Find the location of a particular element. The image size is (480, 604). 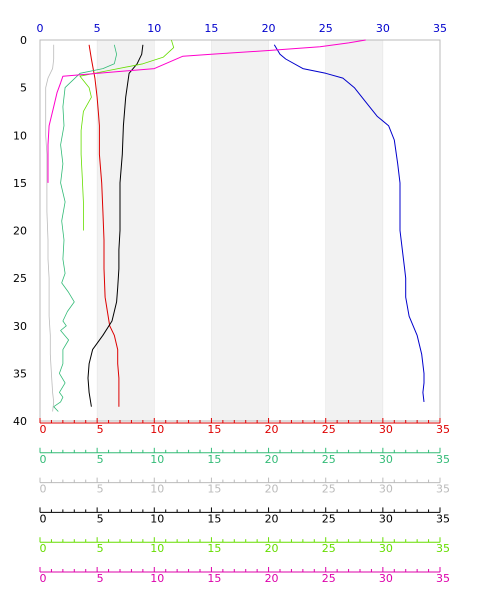

bottom-axis-1: 0 5 10 15 20 25 30 35 is located at coordinates (244, 456).